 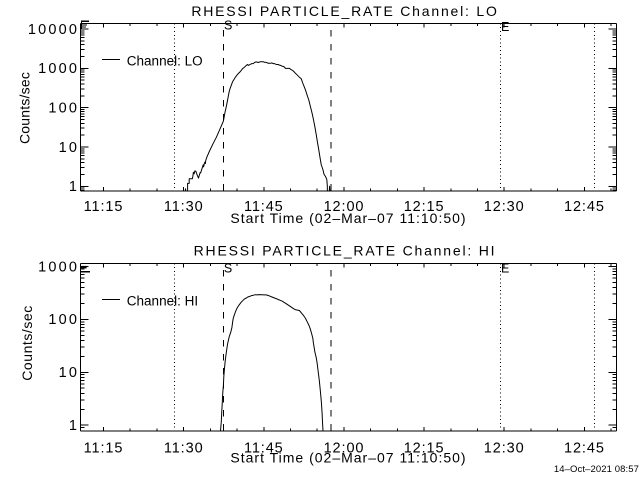 I want to click on svg-text: 10000, so click(x=53, y=30).